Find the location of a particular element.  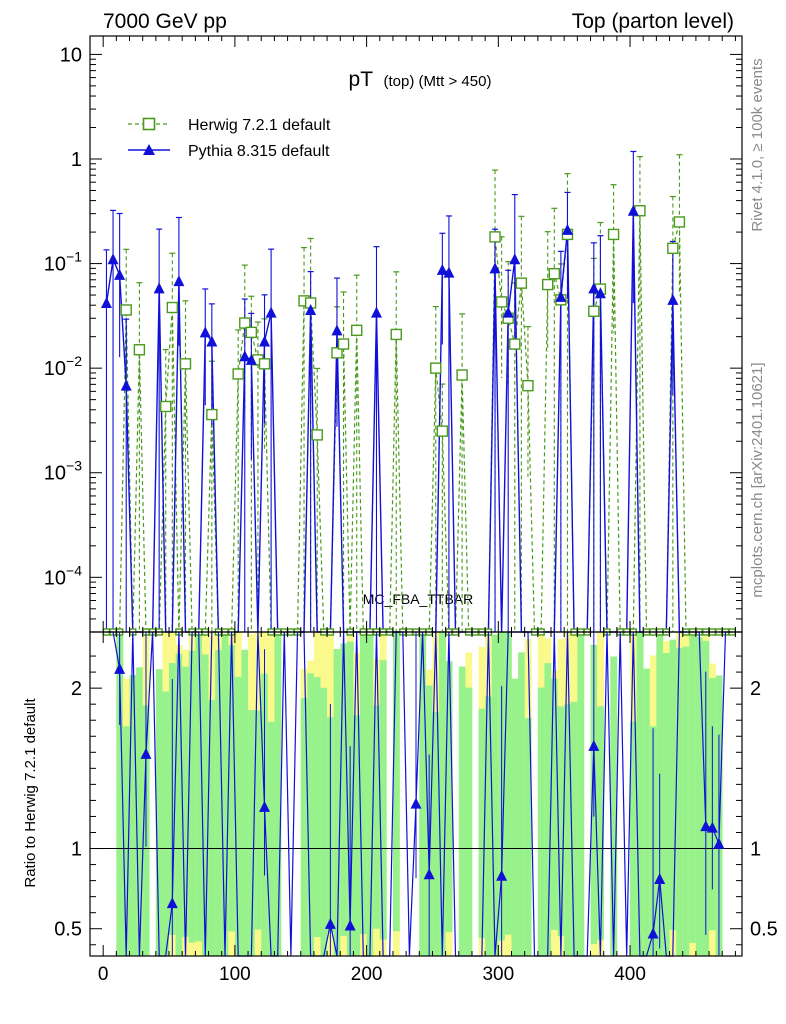

x-tick-label: 100 is located at coordinates (235, 974).